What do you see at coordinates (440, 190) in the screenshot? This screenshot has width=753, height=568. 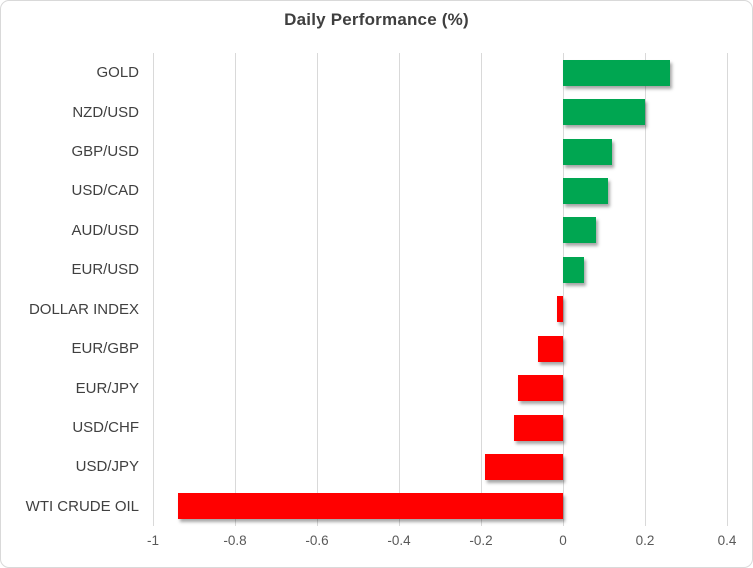 I see `bar-row-usd-cad` at bounding box center [440, 190].